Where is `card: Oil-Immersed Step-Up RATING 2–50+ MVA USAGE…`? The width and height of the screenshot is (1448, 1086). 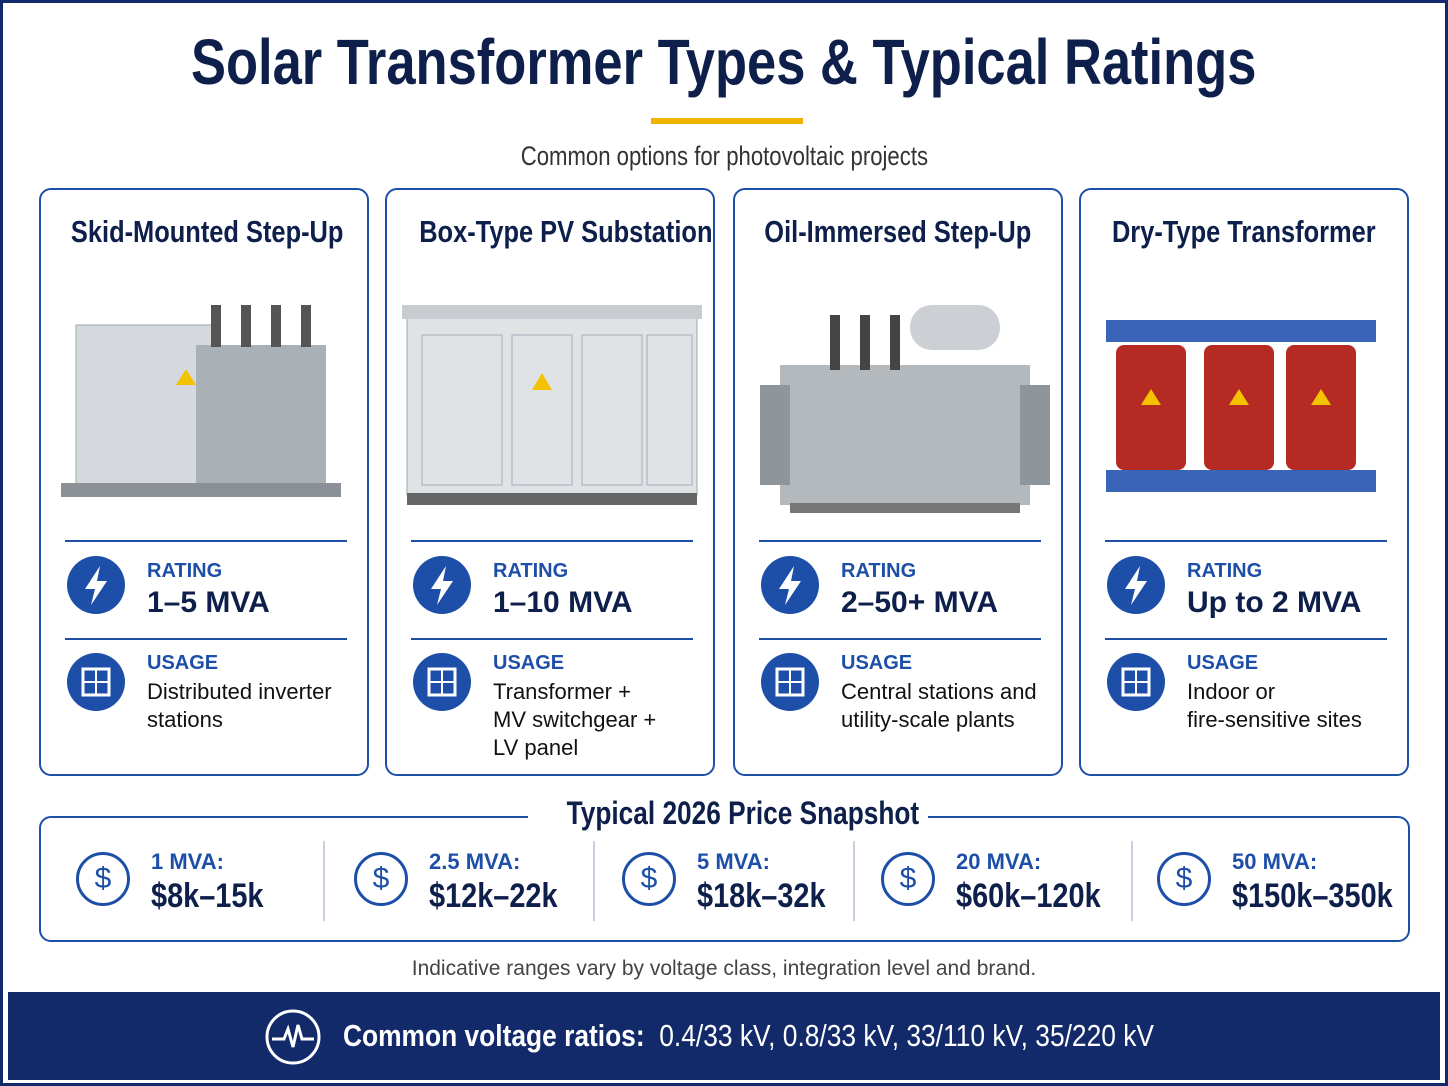 card: Oil-Immersed Step-Up RATING 2–50+ MVA USAGE… is located at coordinates (898, 482).